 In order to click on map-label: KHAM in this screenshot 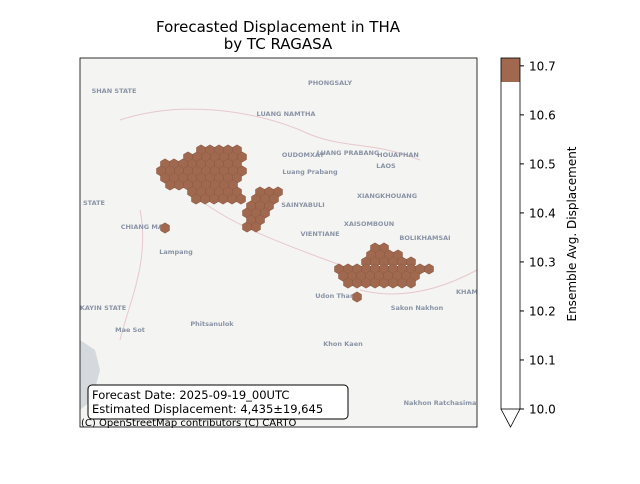, I will do `click(467, 292)`.